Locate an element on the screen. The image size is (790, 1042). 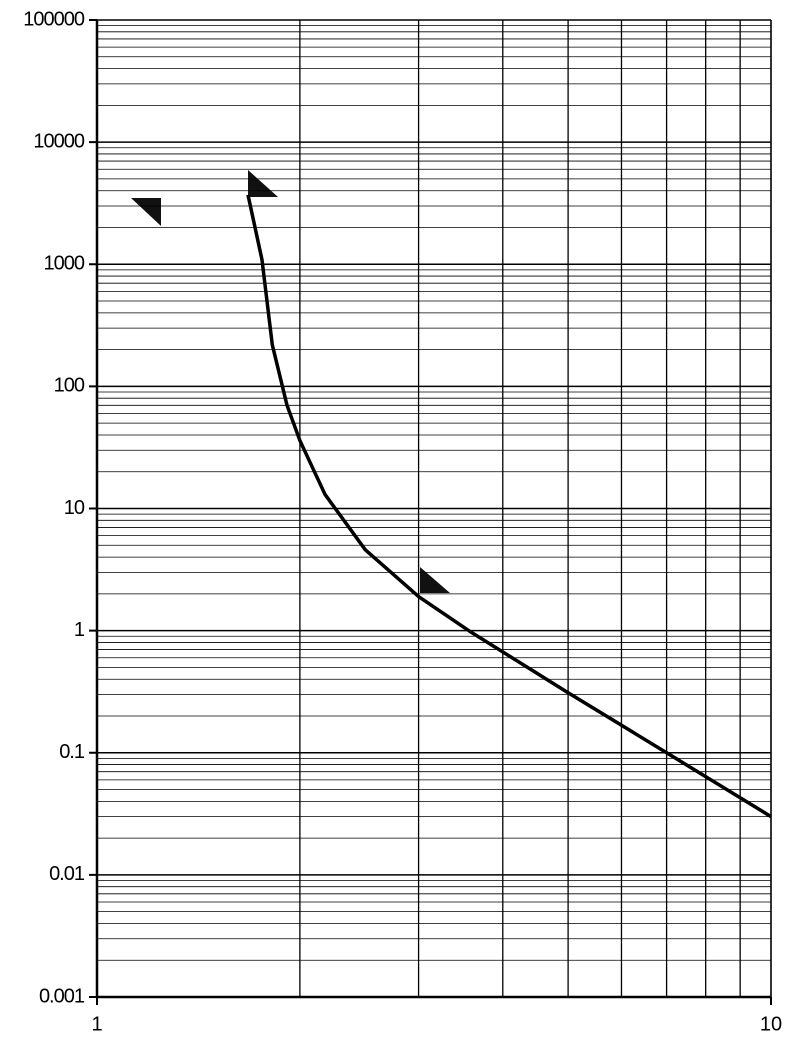
x-tick-label: 1 is located at coordinates (96, 1024).